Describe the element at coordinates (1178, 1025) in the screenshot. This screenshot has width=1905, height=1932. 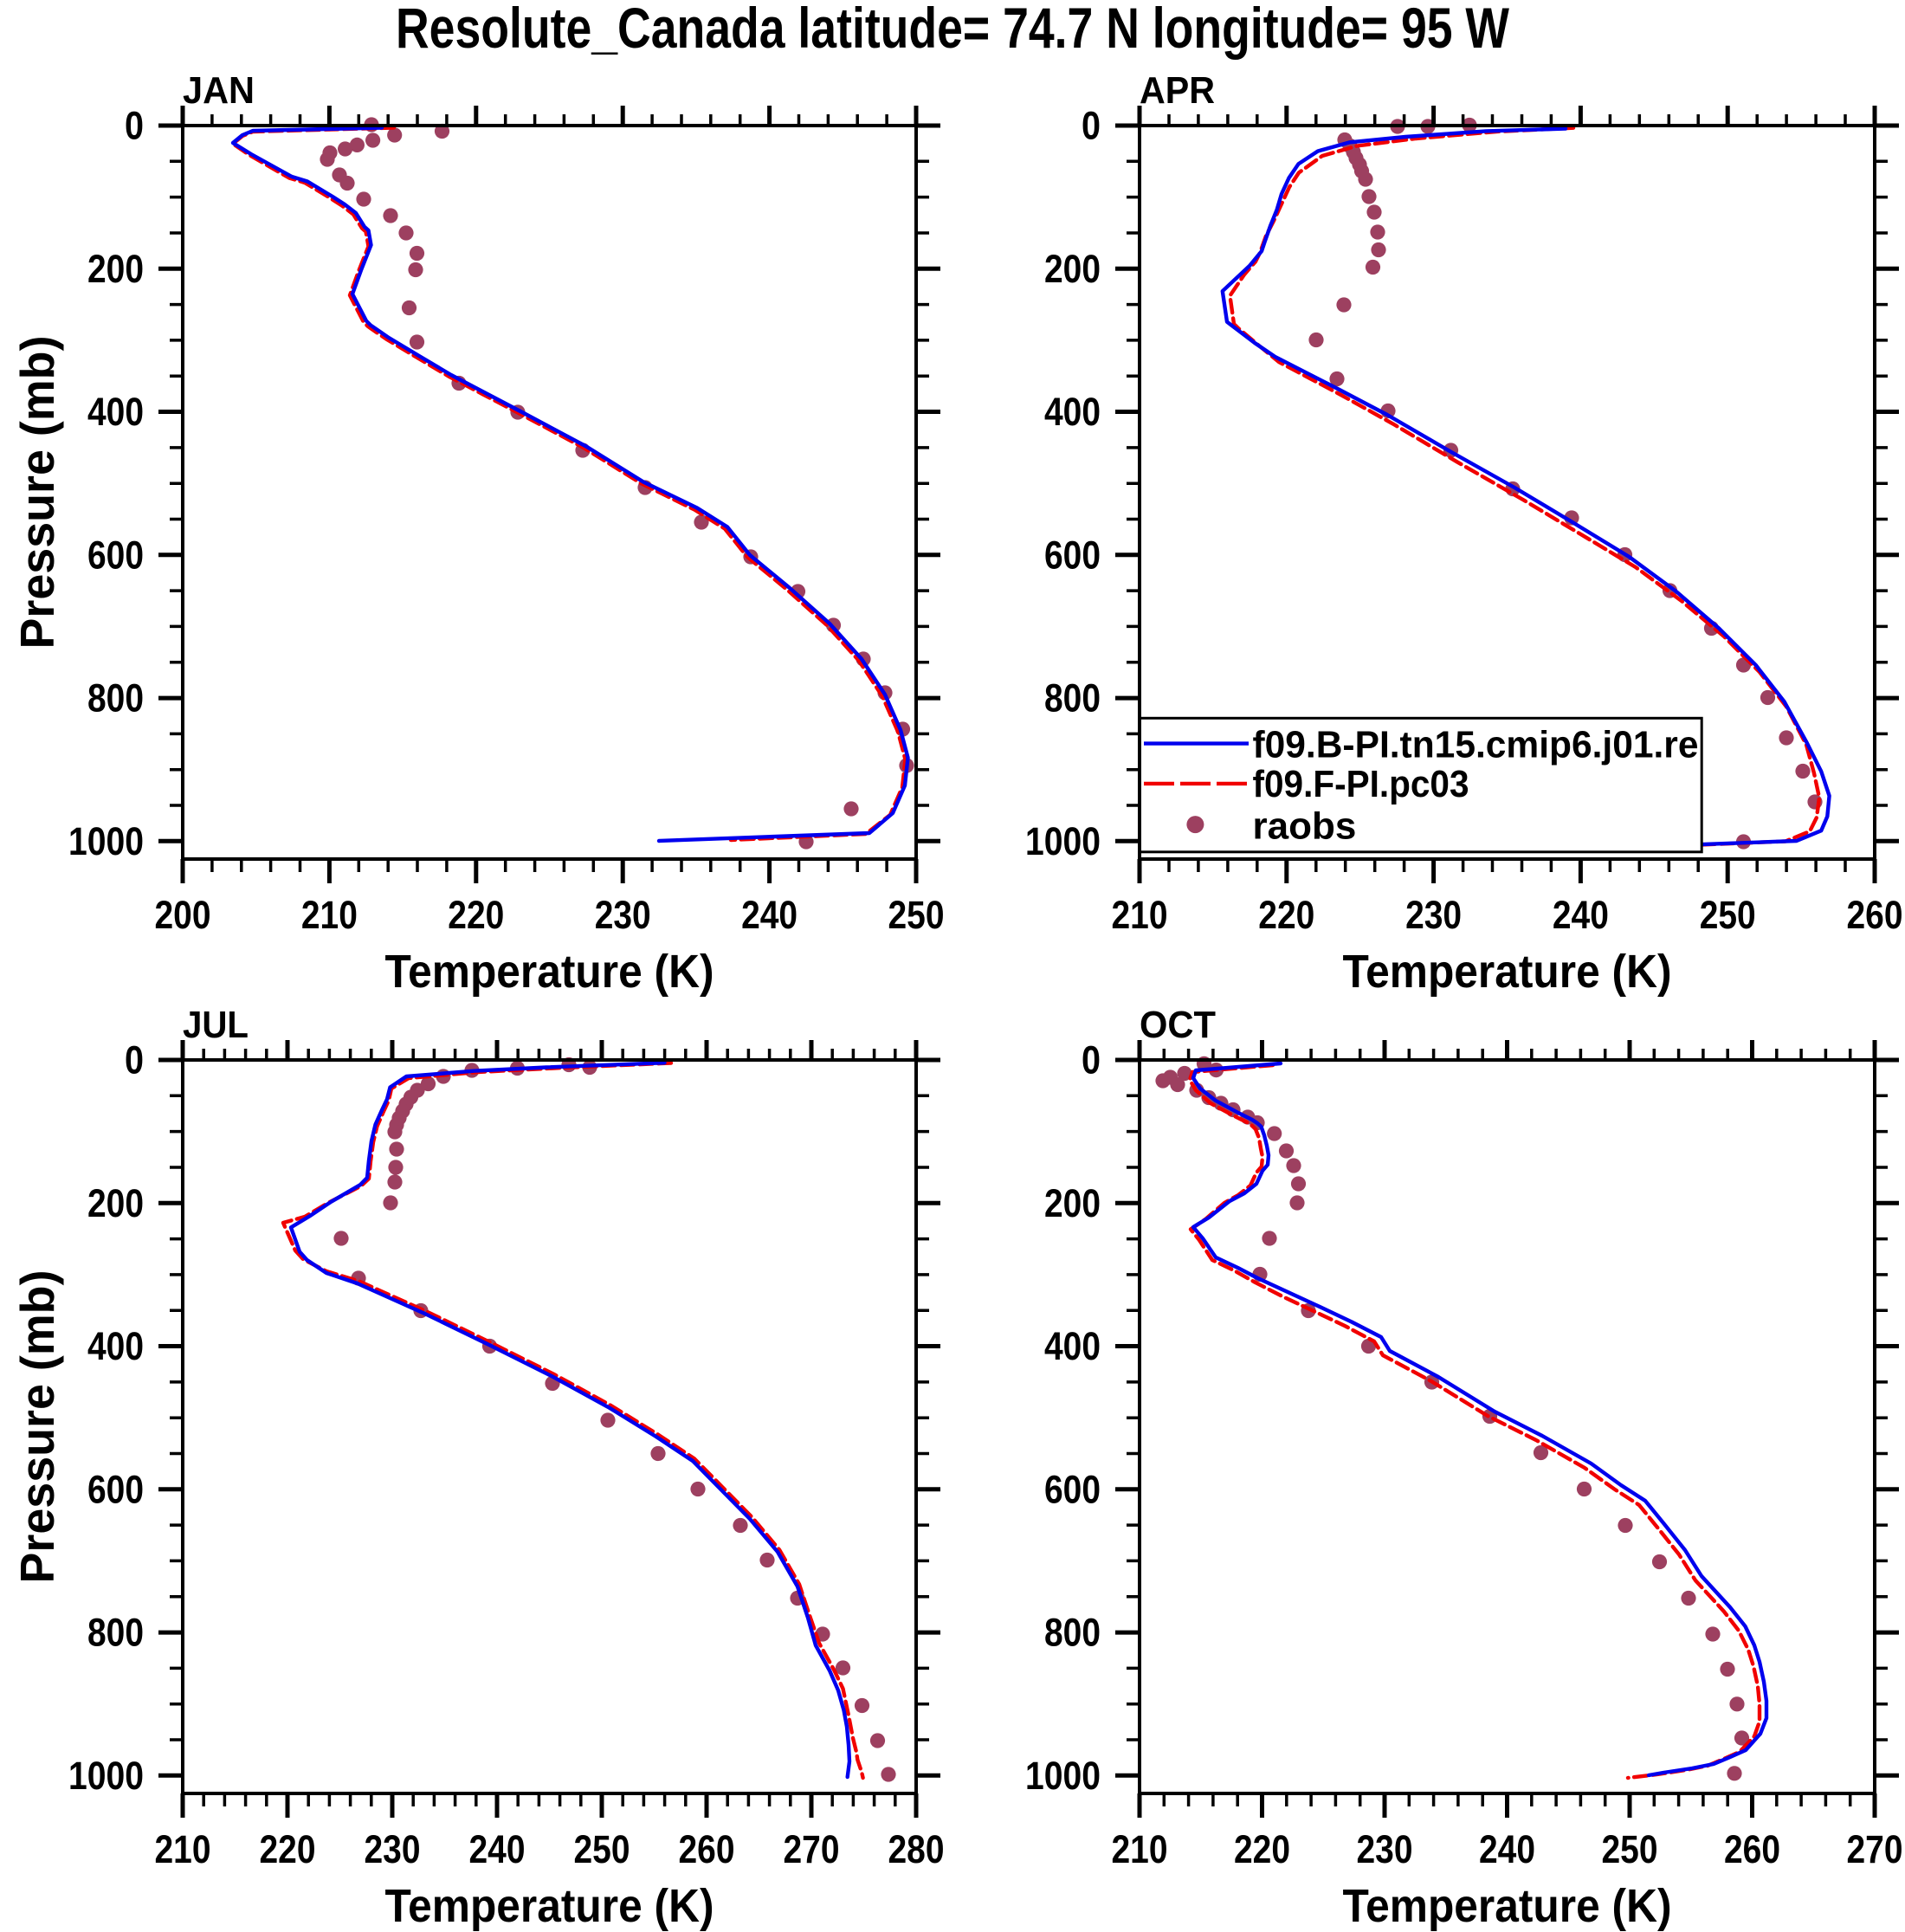
I see `svg-text: OCT` at that location.